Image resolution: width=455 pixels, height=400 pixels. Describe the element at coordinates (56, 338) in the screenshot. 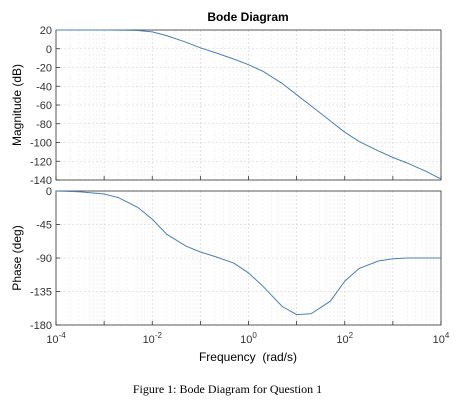

I see `x-tick-label: 10⁻⁴` at that location.